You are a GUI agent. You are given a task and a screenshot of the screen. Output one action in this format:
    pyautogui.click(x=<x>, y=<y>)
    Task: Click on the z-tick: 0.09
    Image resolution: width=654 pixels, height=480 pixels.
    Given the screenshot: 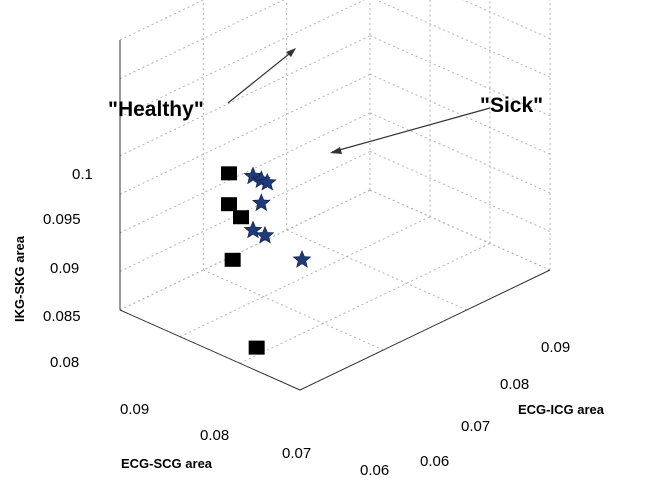 What is the action you would take?
    pyautogui.click(x=64, y=268)
    